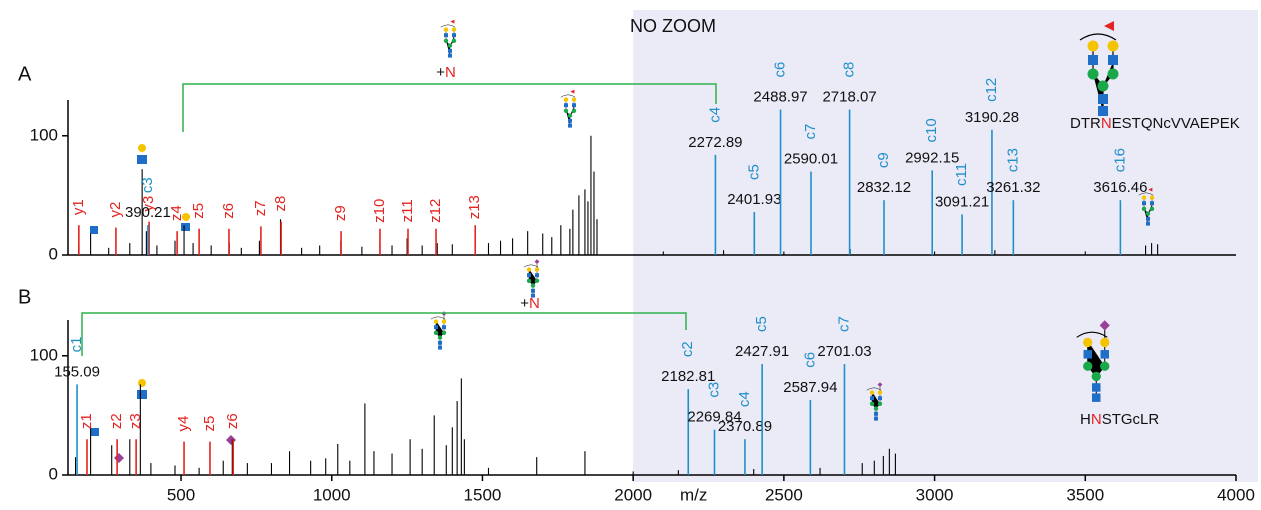  Describe the element at coordinates (1085, 494) in the screenshot. I see `x-tick-label: 3500` at that location.